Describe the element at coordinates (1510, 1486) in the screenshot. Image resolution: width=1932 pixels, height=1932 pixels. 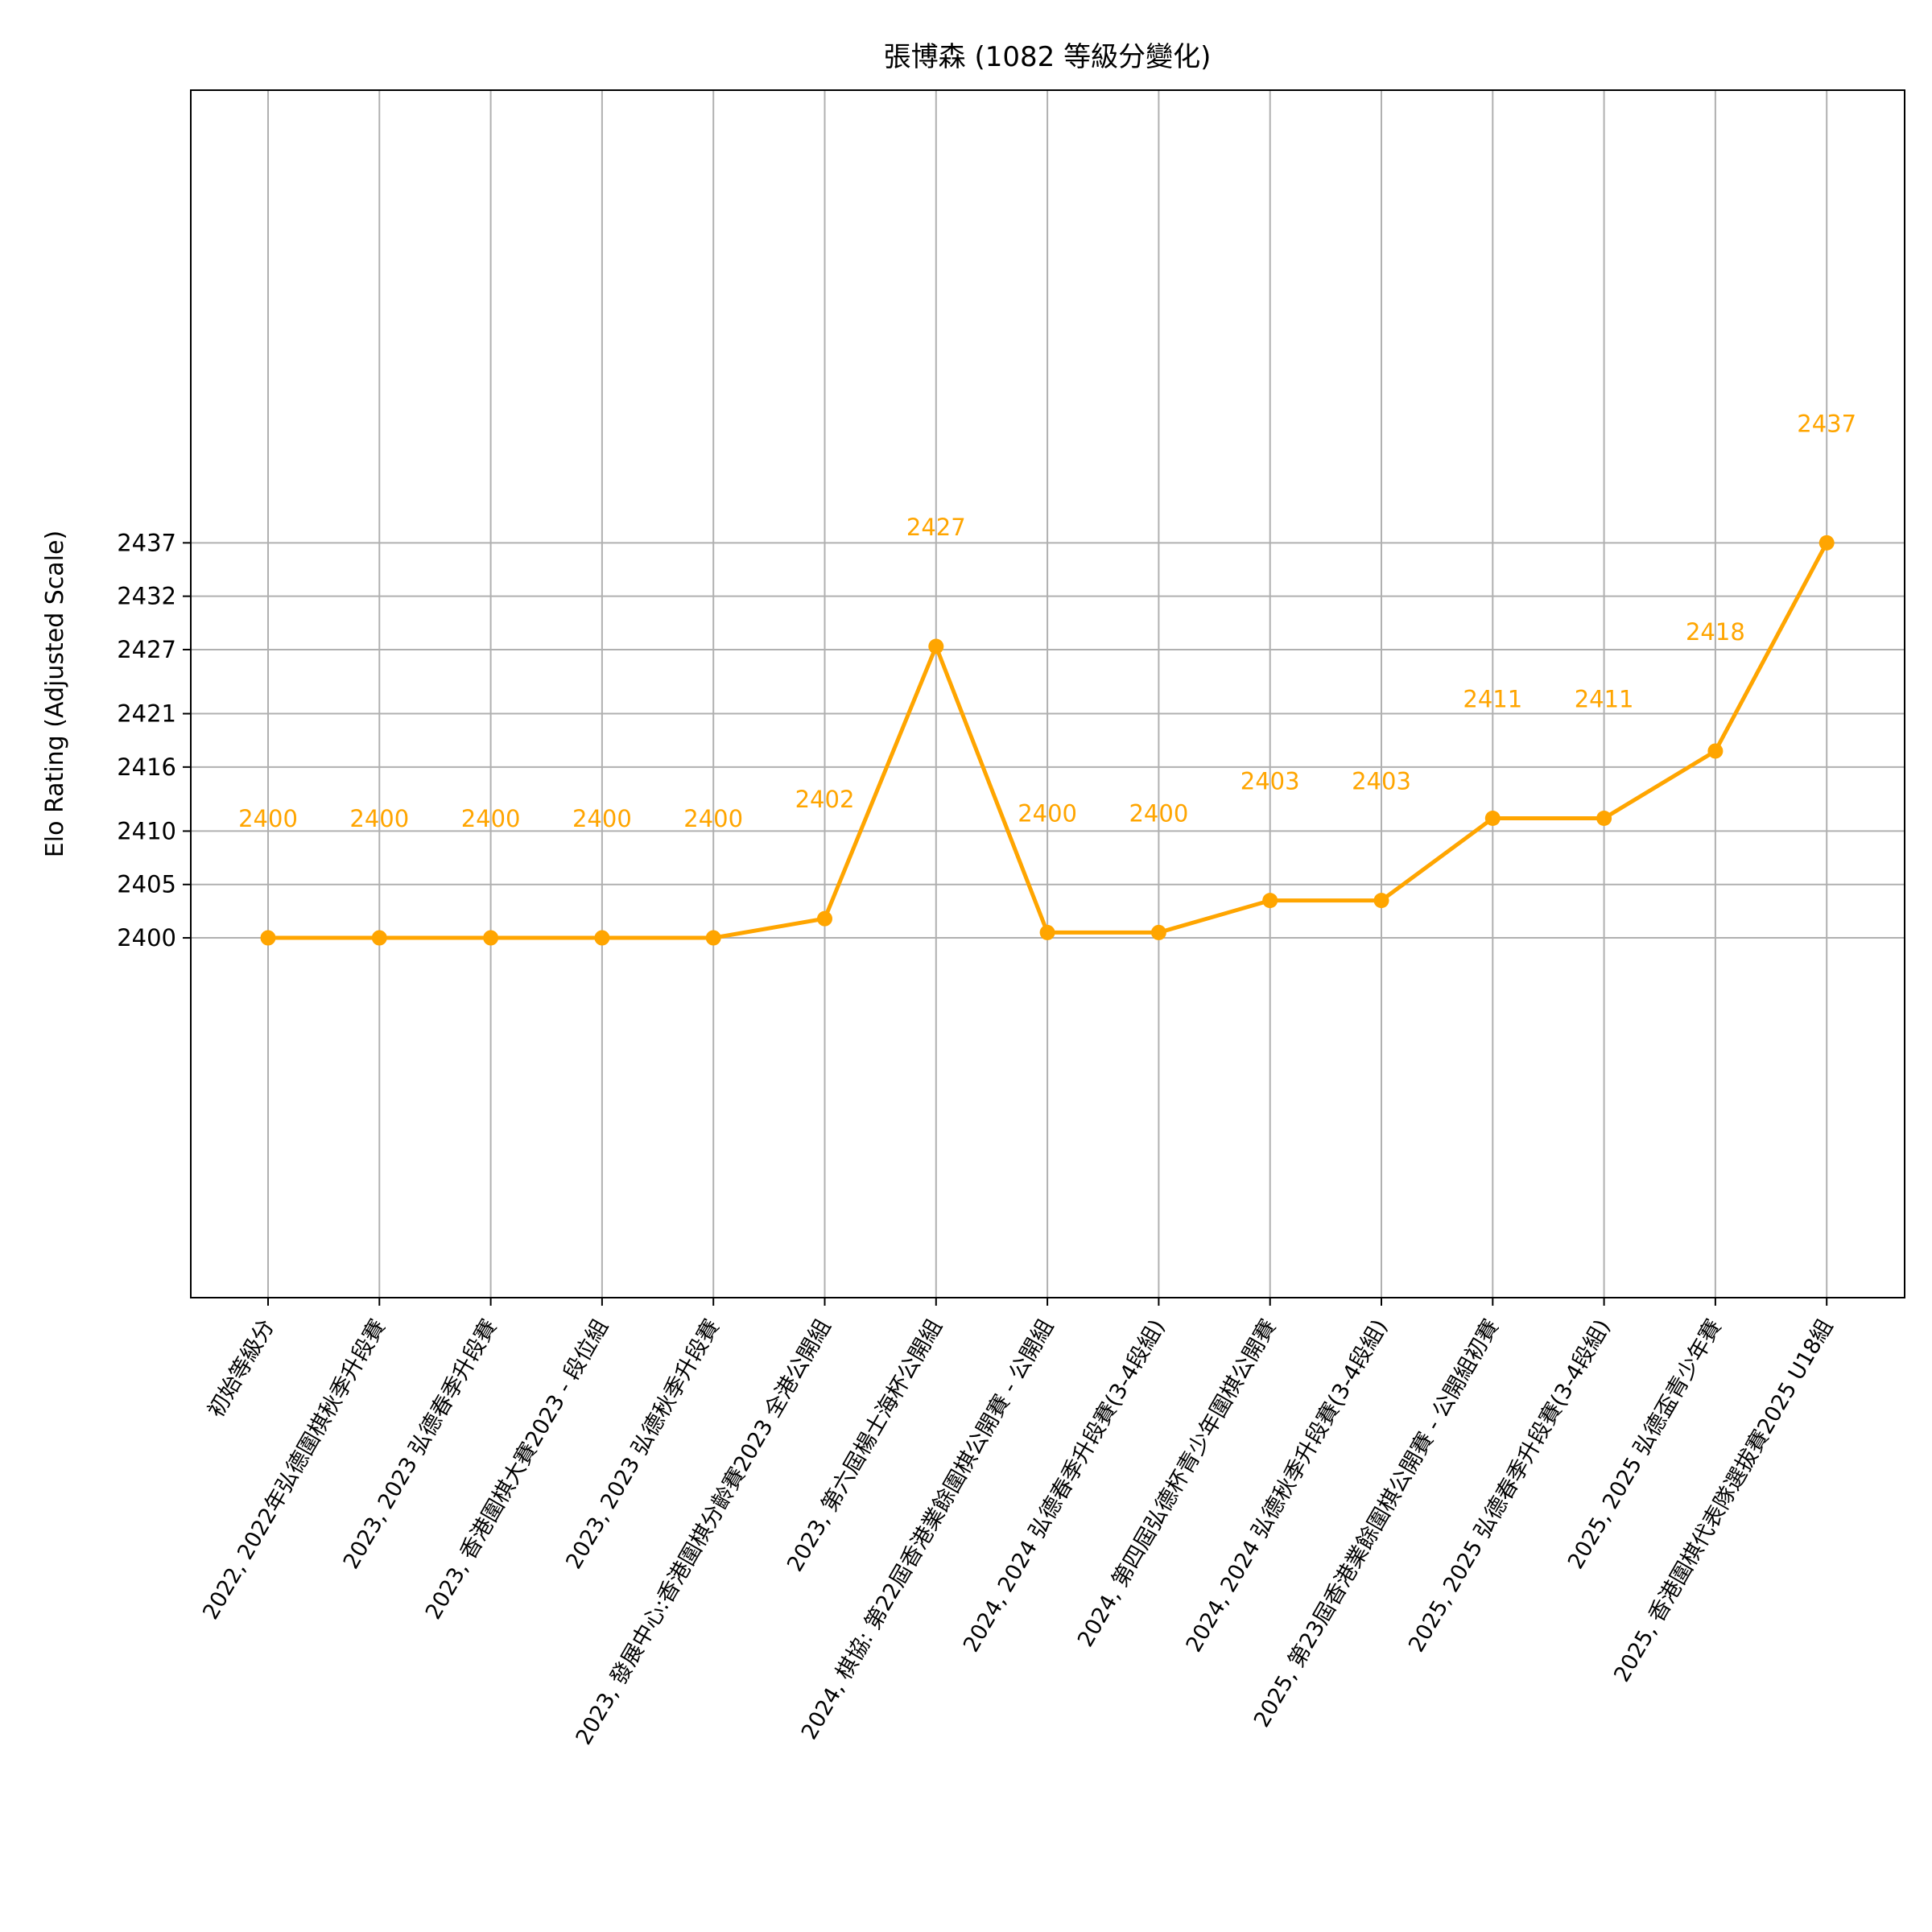
I see `x-tick-label: 2025, 2025 弘德春季升段賽(3-4段組)` at that location.